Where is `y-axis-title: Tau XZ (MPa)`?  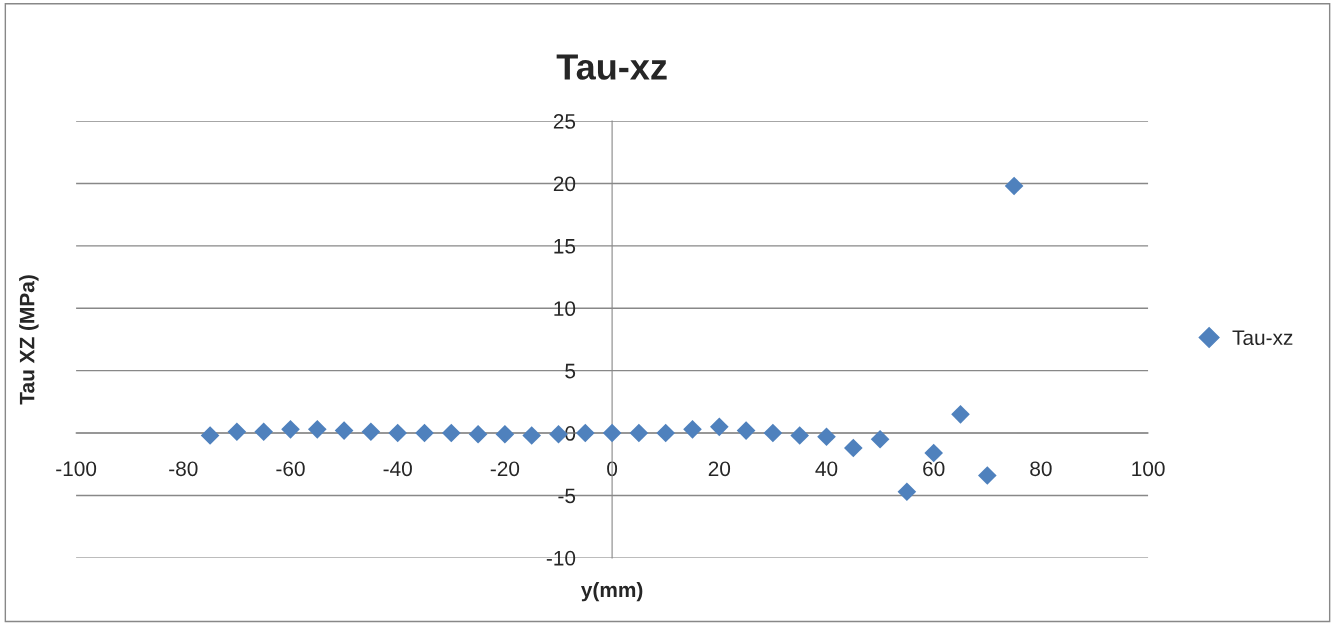
y-axis-title: Tau XZ (MPa) is located at coordinates (29, 340).